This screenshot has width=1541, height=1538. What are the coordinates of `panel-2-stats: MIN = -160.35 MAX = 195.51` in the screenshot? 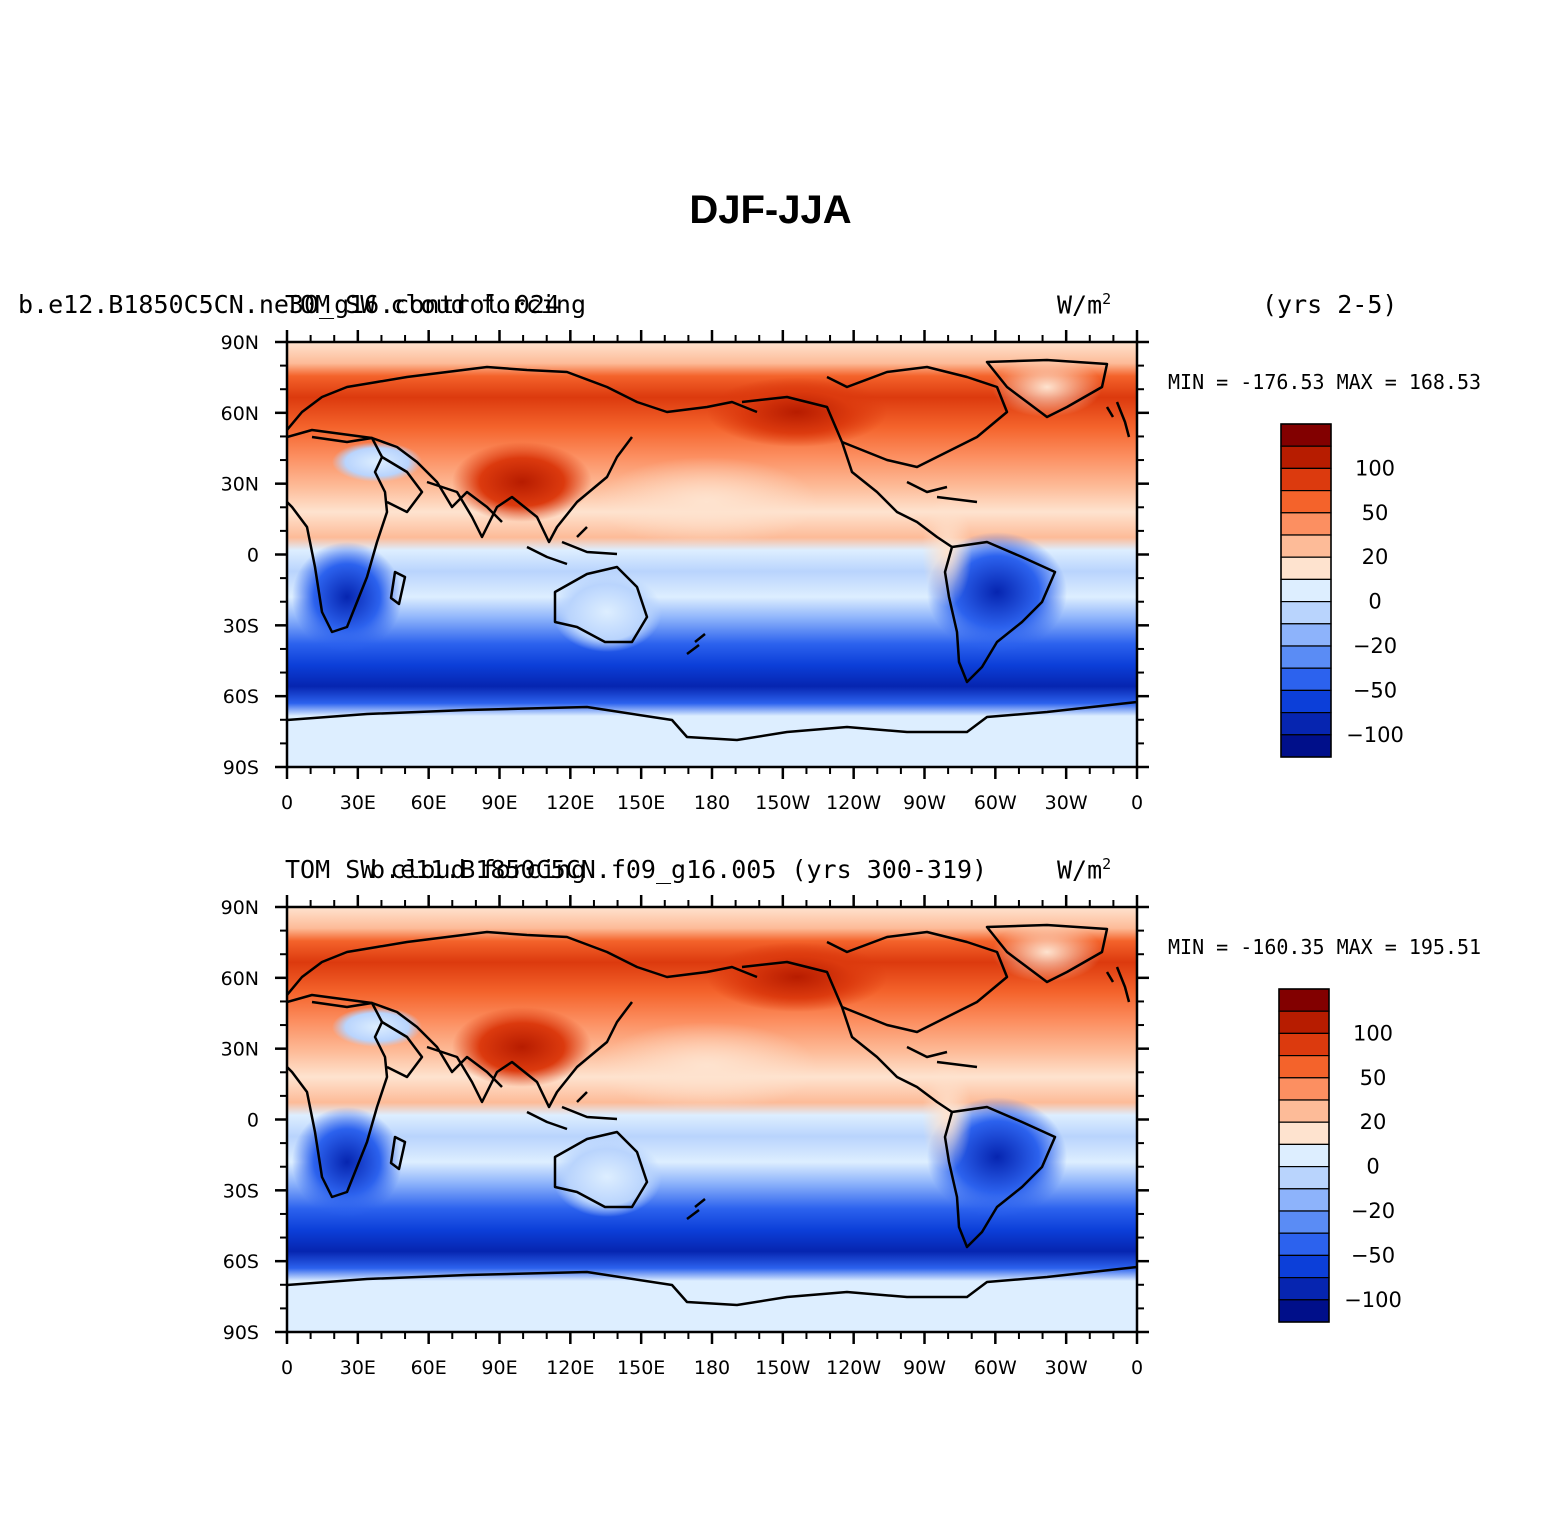 It's located at (1325, 947).